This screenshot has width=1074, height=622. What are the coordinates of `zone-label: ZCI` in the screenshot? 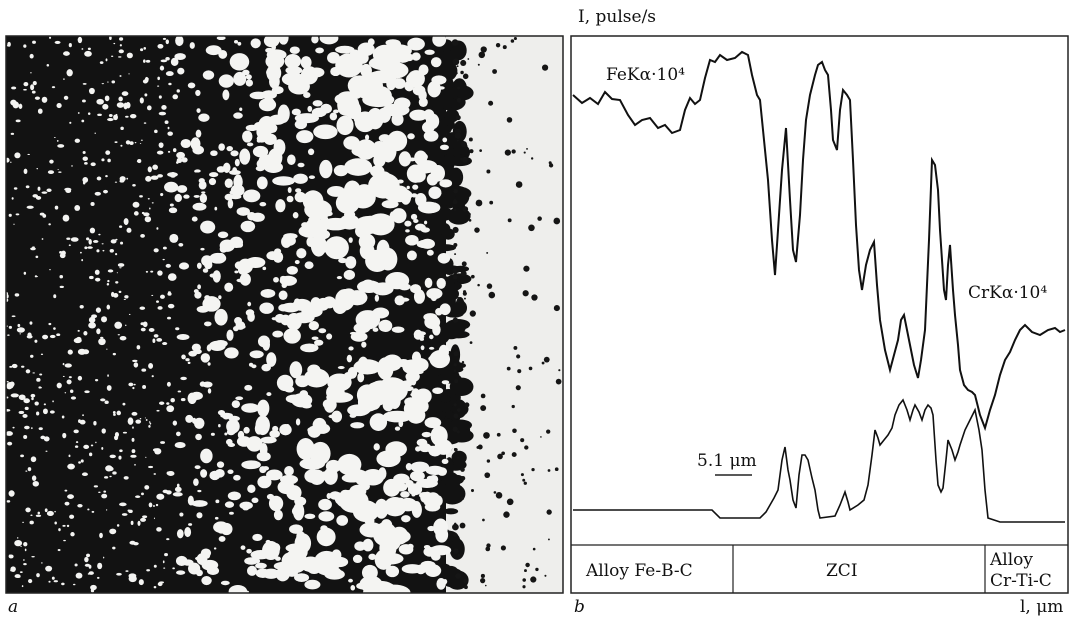 It's located at (842, 571).